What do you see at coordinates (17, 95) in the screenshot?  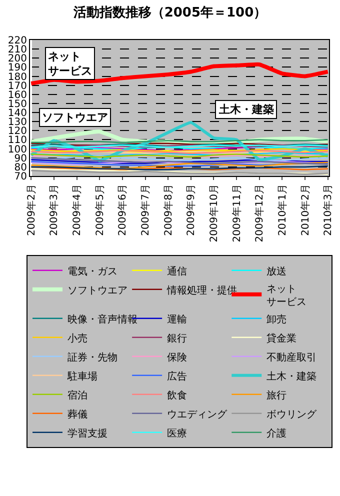 I see `y-tick-label: 160` at bounding box center [17, 95].